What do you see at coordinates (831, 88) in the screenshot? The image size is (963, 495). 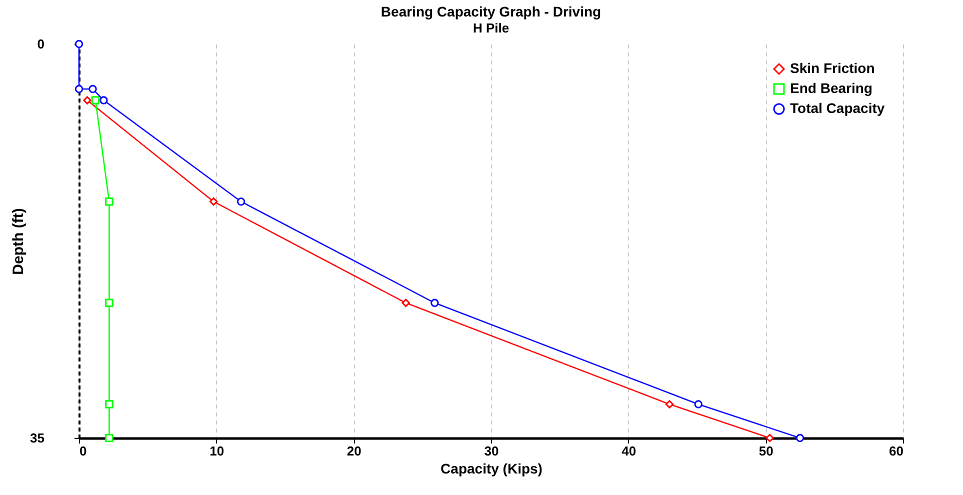 I see `legend-label: End Bearing` at bounding box center [831, 88].